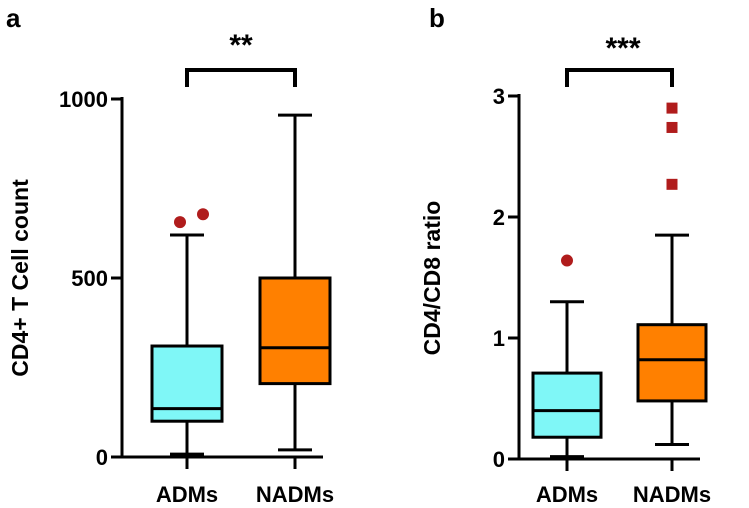  I want to click on panel-label-b: b, so click(437, 18).